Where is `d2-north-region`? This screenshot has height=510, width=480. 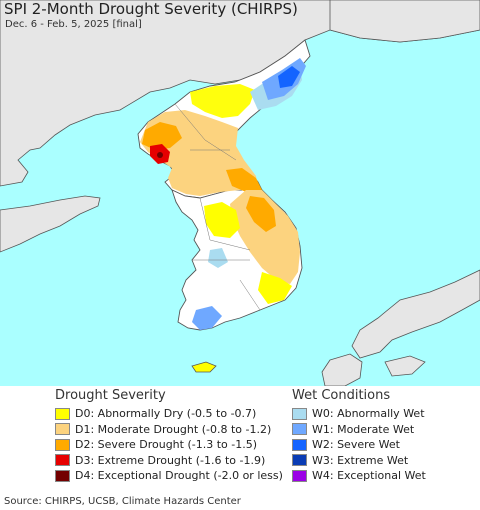
d2-north-region is located at coordinates (162, 136).